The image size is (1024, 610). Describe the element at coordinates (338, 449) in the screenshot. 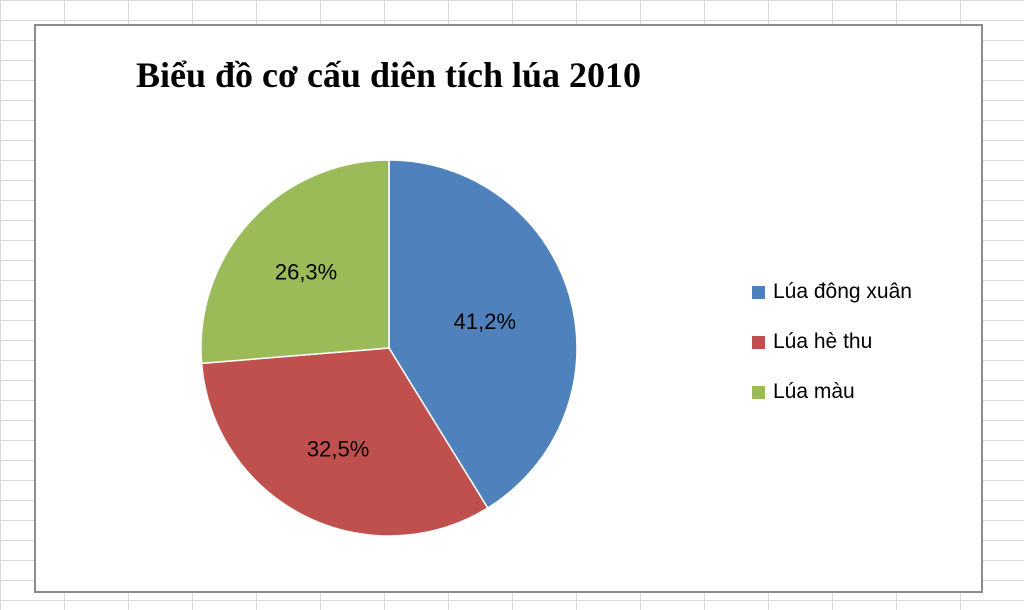

I see `slice-data-label-1: 32,5%` at that location.